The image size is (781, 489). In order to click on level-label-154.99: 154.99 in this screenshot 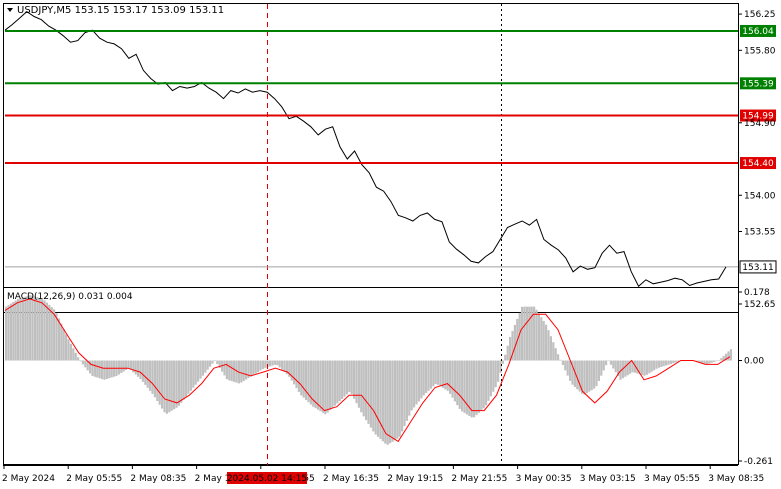, I will do `click(758, 117)`.